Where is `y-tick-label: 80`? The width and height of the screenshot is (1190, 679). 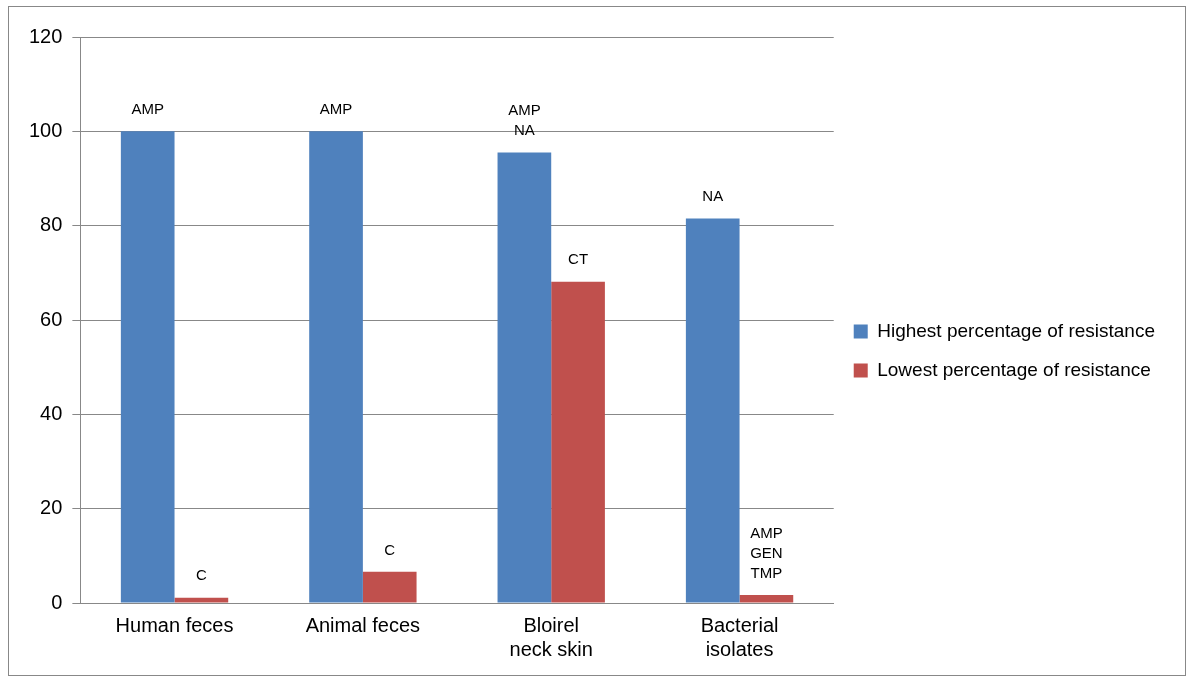
y-tick-label: 80 is located at coordinates (51, 224).